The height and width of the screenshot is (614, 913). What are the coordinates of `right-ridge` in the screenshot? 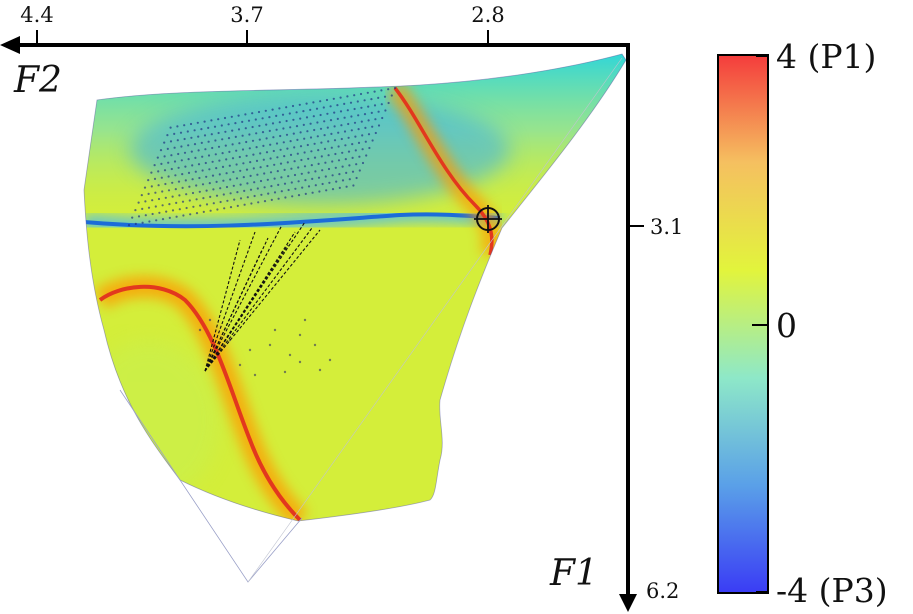 It's located at (443, 171).